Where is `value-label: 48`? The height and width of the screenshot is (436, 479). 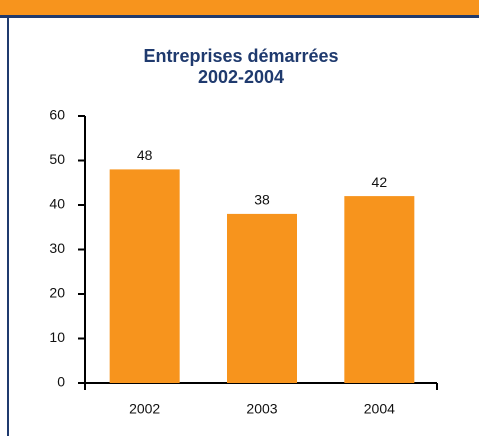 value-label: 48 is located at coordinates (145, 155).